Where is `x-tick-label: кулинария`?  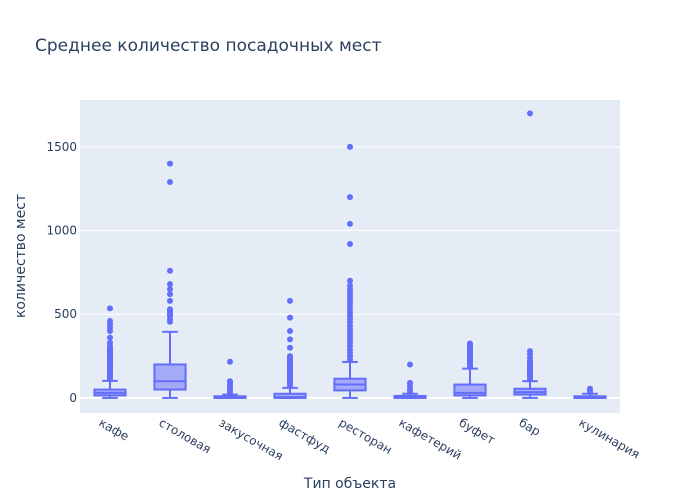
x-tick-label: кулинария is located at coordinates (610, 438).